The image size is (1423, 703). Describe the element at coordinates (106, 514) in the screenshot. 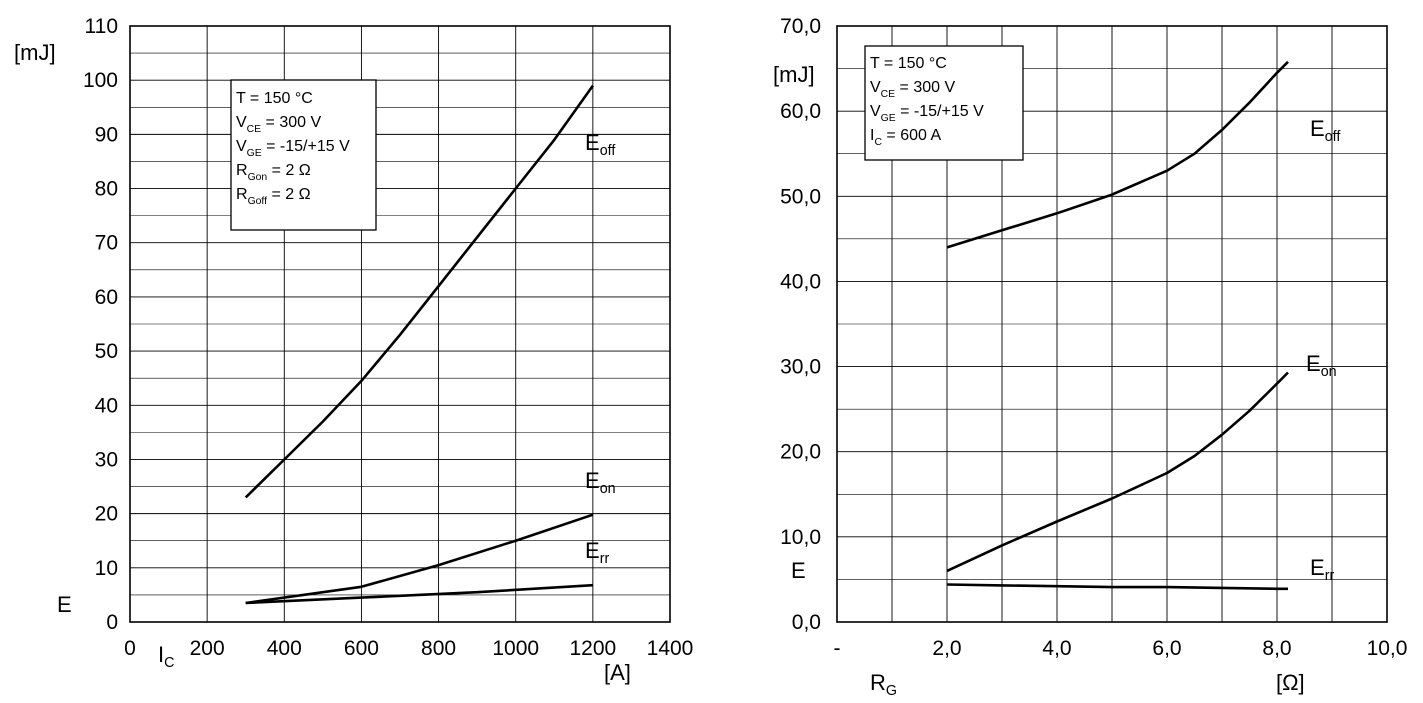

I see `y-tick-label: 20` at that location.